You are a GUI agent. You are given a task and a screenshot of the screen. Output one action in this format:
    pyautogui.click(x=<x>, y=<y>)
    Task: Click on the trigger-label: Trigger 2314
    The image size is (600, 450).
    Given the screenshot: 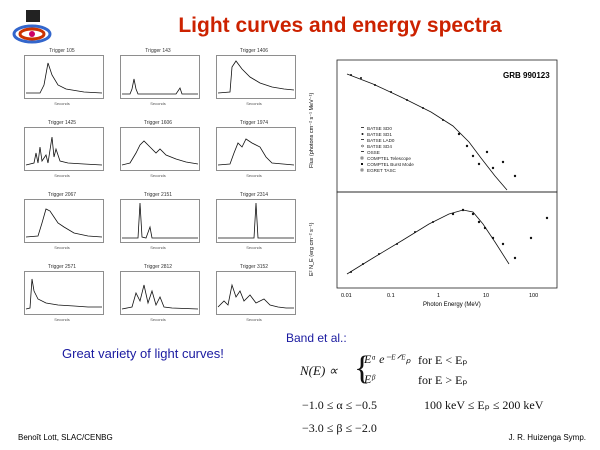 What is the action you would take?
    pyautogui.click(x=254, y=195)
    